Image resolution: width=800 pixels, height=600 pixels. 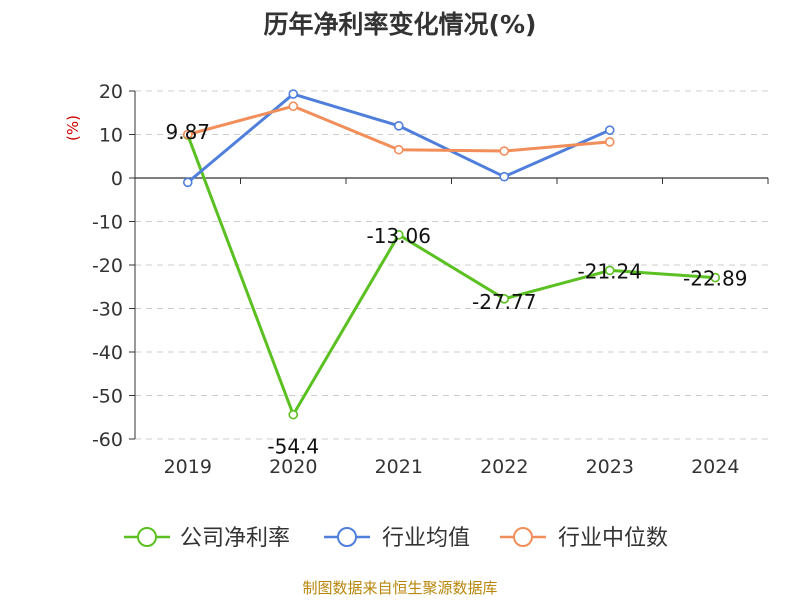 I want to click on y-axis-label: (%), so click(x=73, y=128).